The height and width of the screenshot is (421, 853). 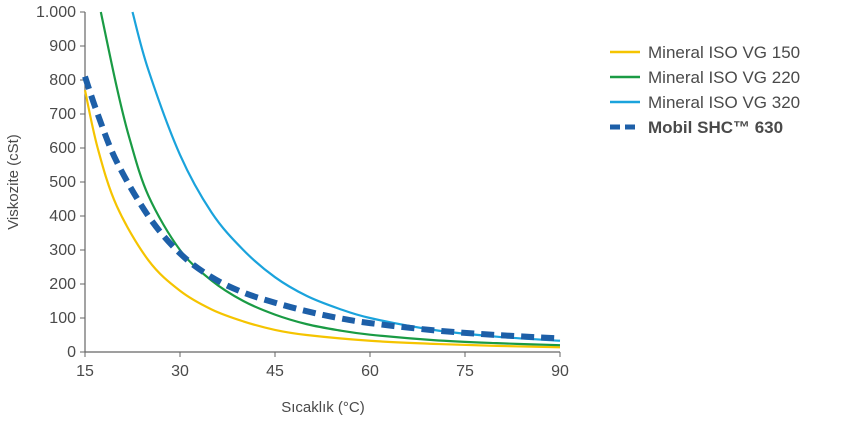 I want to click on y-tick-label: 1.000, so click(x=56, y=12).